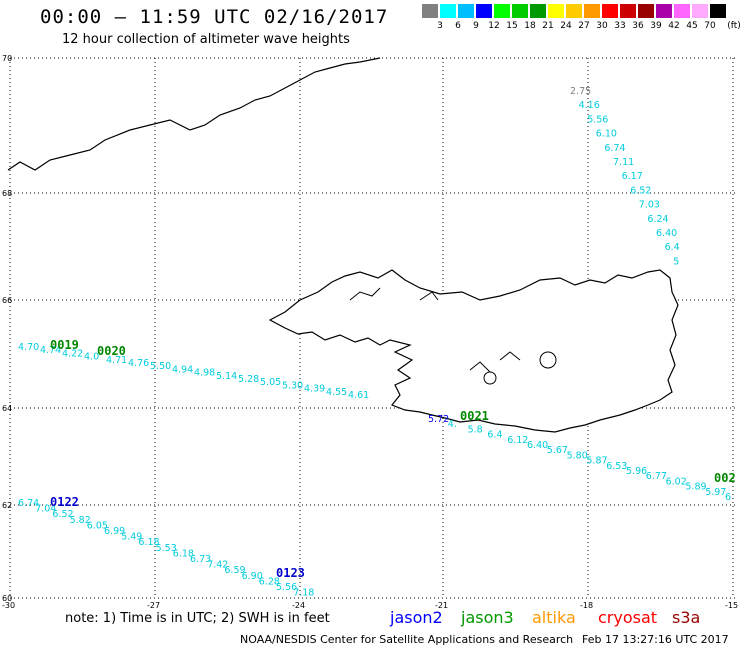  Describe the element at coordinates (182, 369) in the screenshot. I see `wave-height-value: 4.94` at that location.